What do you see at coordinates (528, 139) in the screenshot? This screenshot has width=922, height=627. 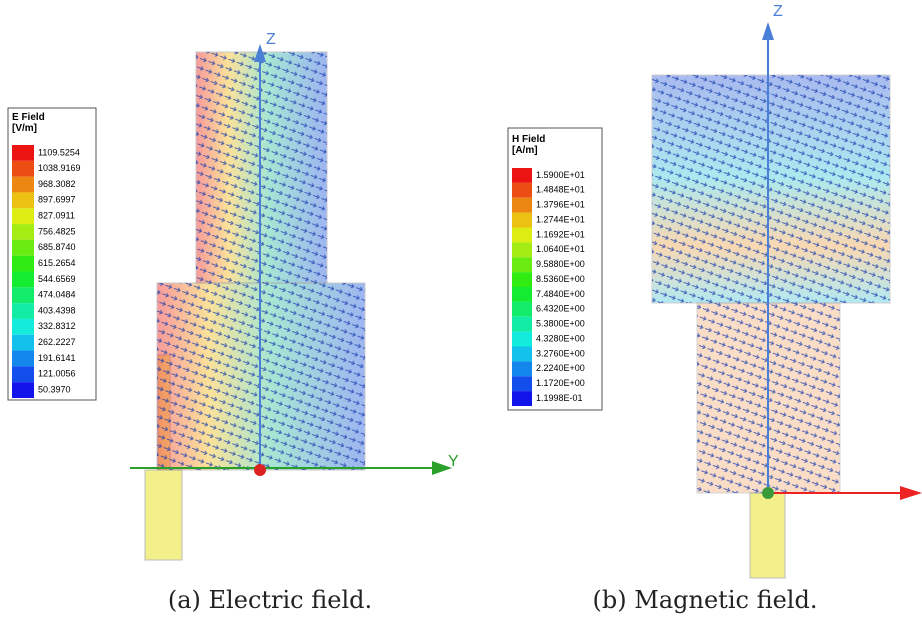 I see `legend-title: H Field` at bounding box center [528, 139].